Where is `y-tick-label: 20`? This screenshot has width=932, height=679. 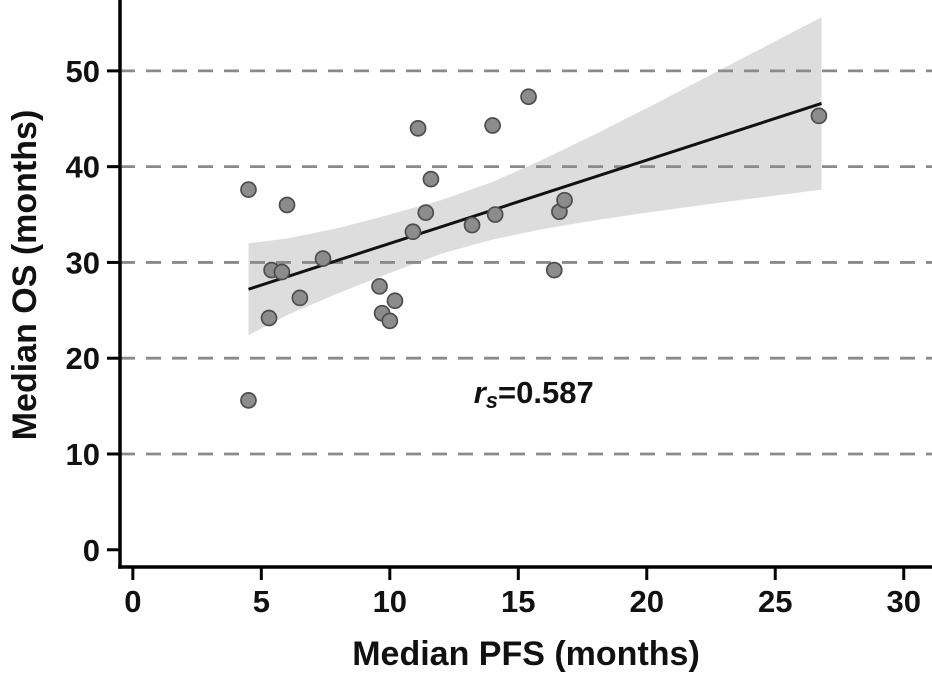 y-tick-label: 20 is located at coordinates (83, 358).